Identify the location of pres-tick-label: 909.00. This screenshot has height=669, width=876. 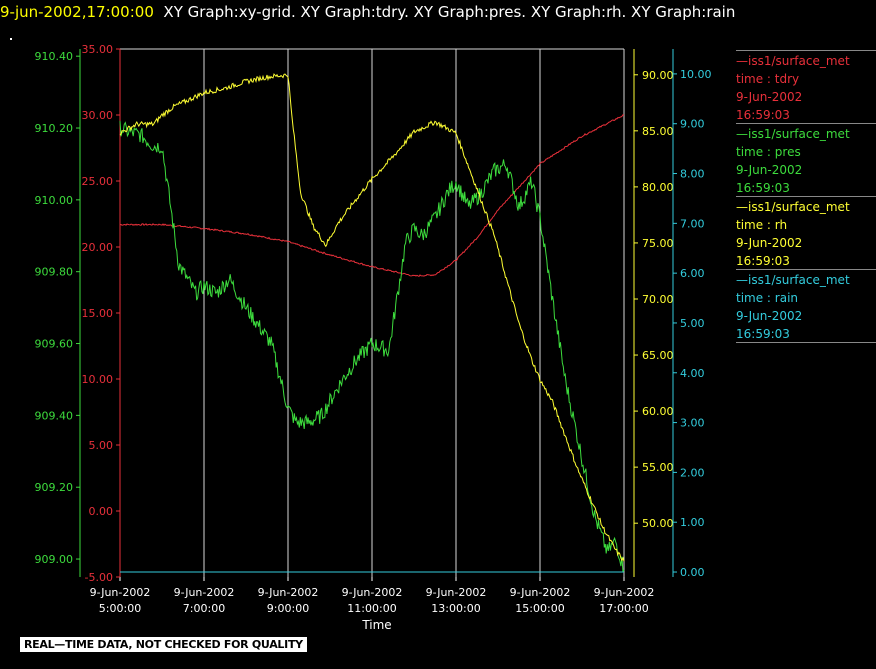
(54, 559).